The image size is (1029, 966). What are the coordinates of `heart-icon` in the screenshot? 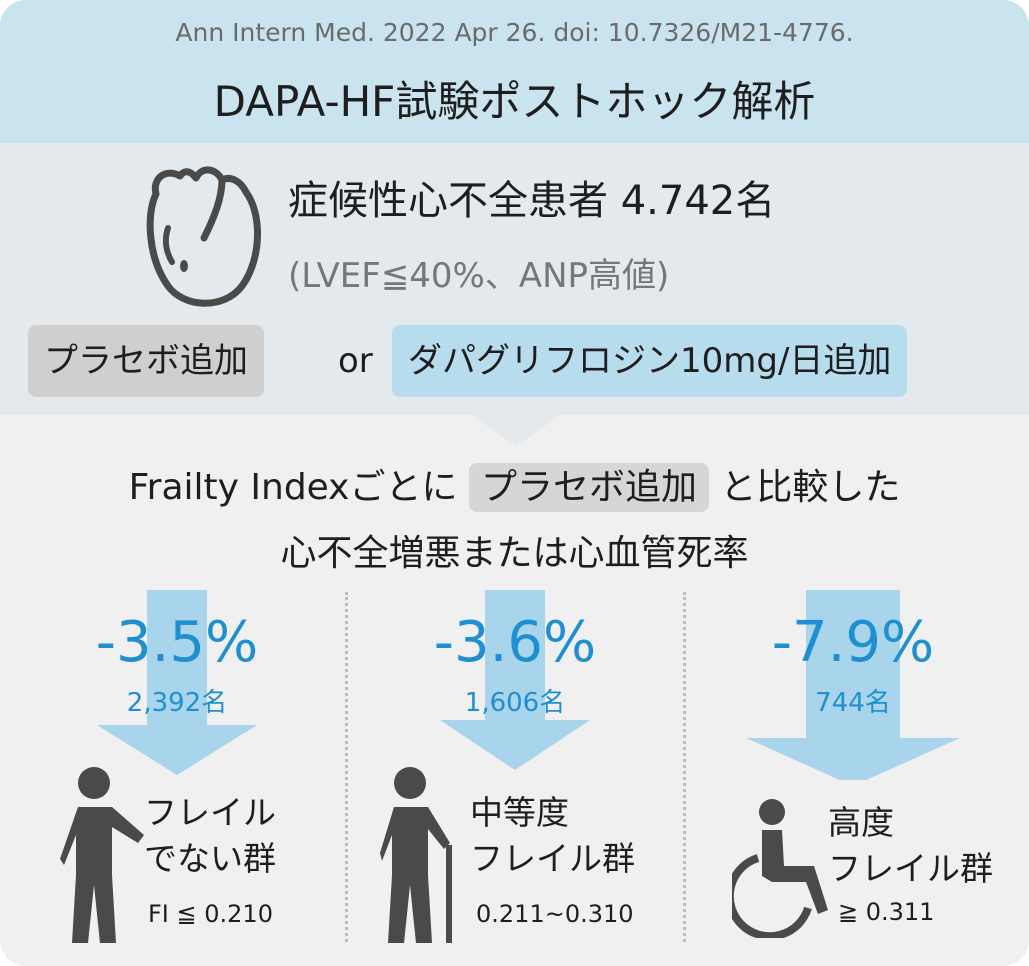 It's located at (204, 236).